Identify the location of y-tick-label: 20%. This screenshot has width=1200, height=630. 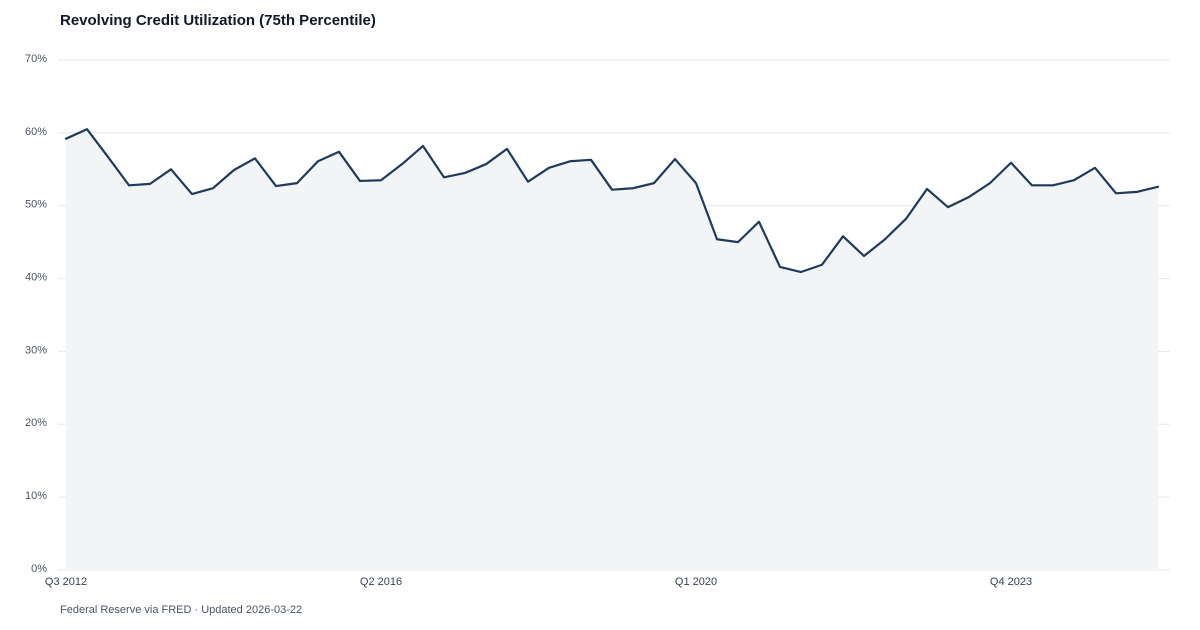
(36, 423).